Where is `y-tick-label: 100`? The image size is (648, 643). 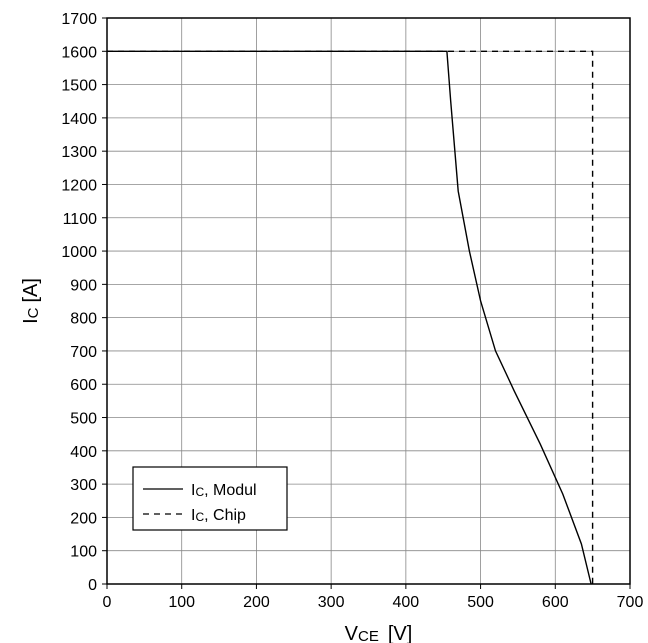
y-tick-label: 100 is located at coordinates (83, 552).